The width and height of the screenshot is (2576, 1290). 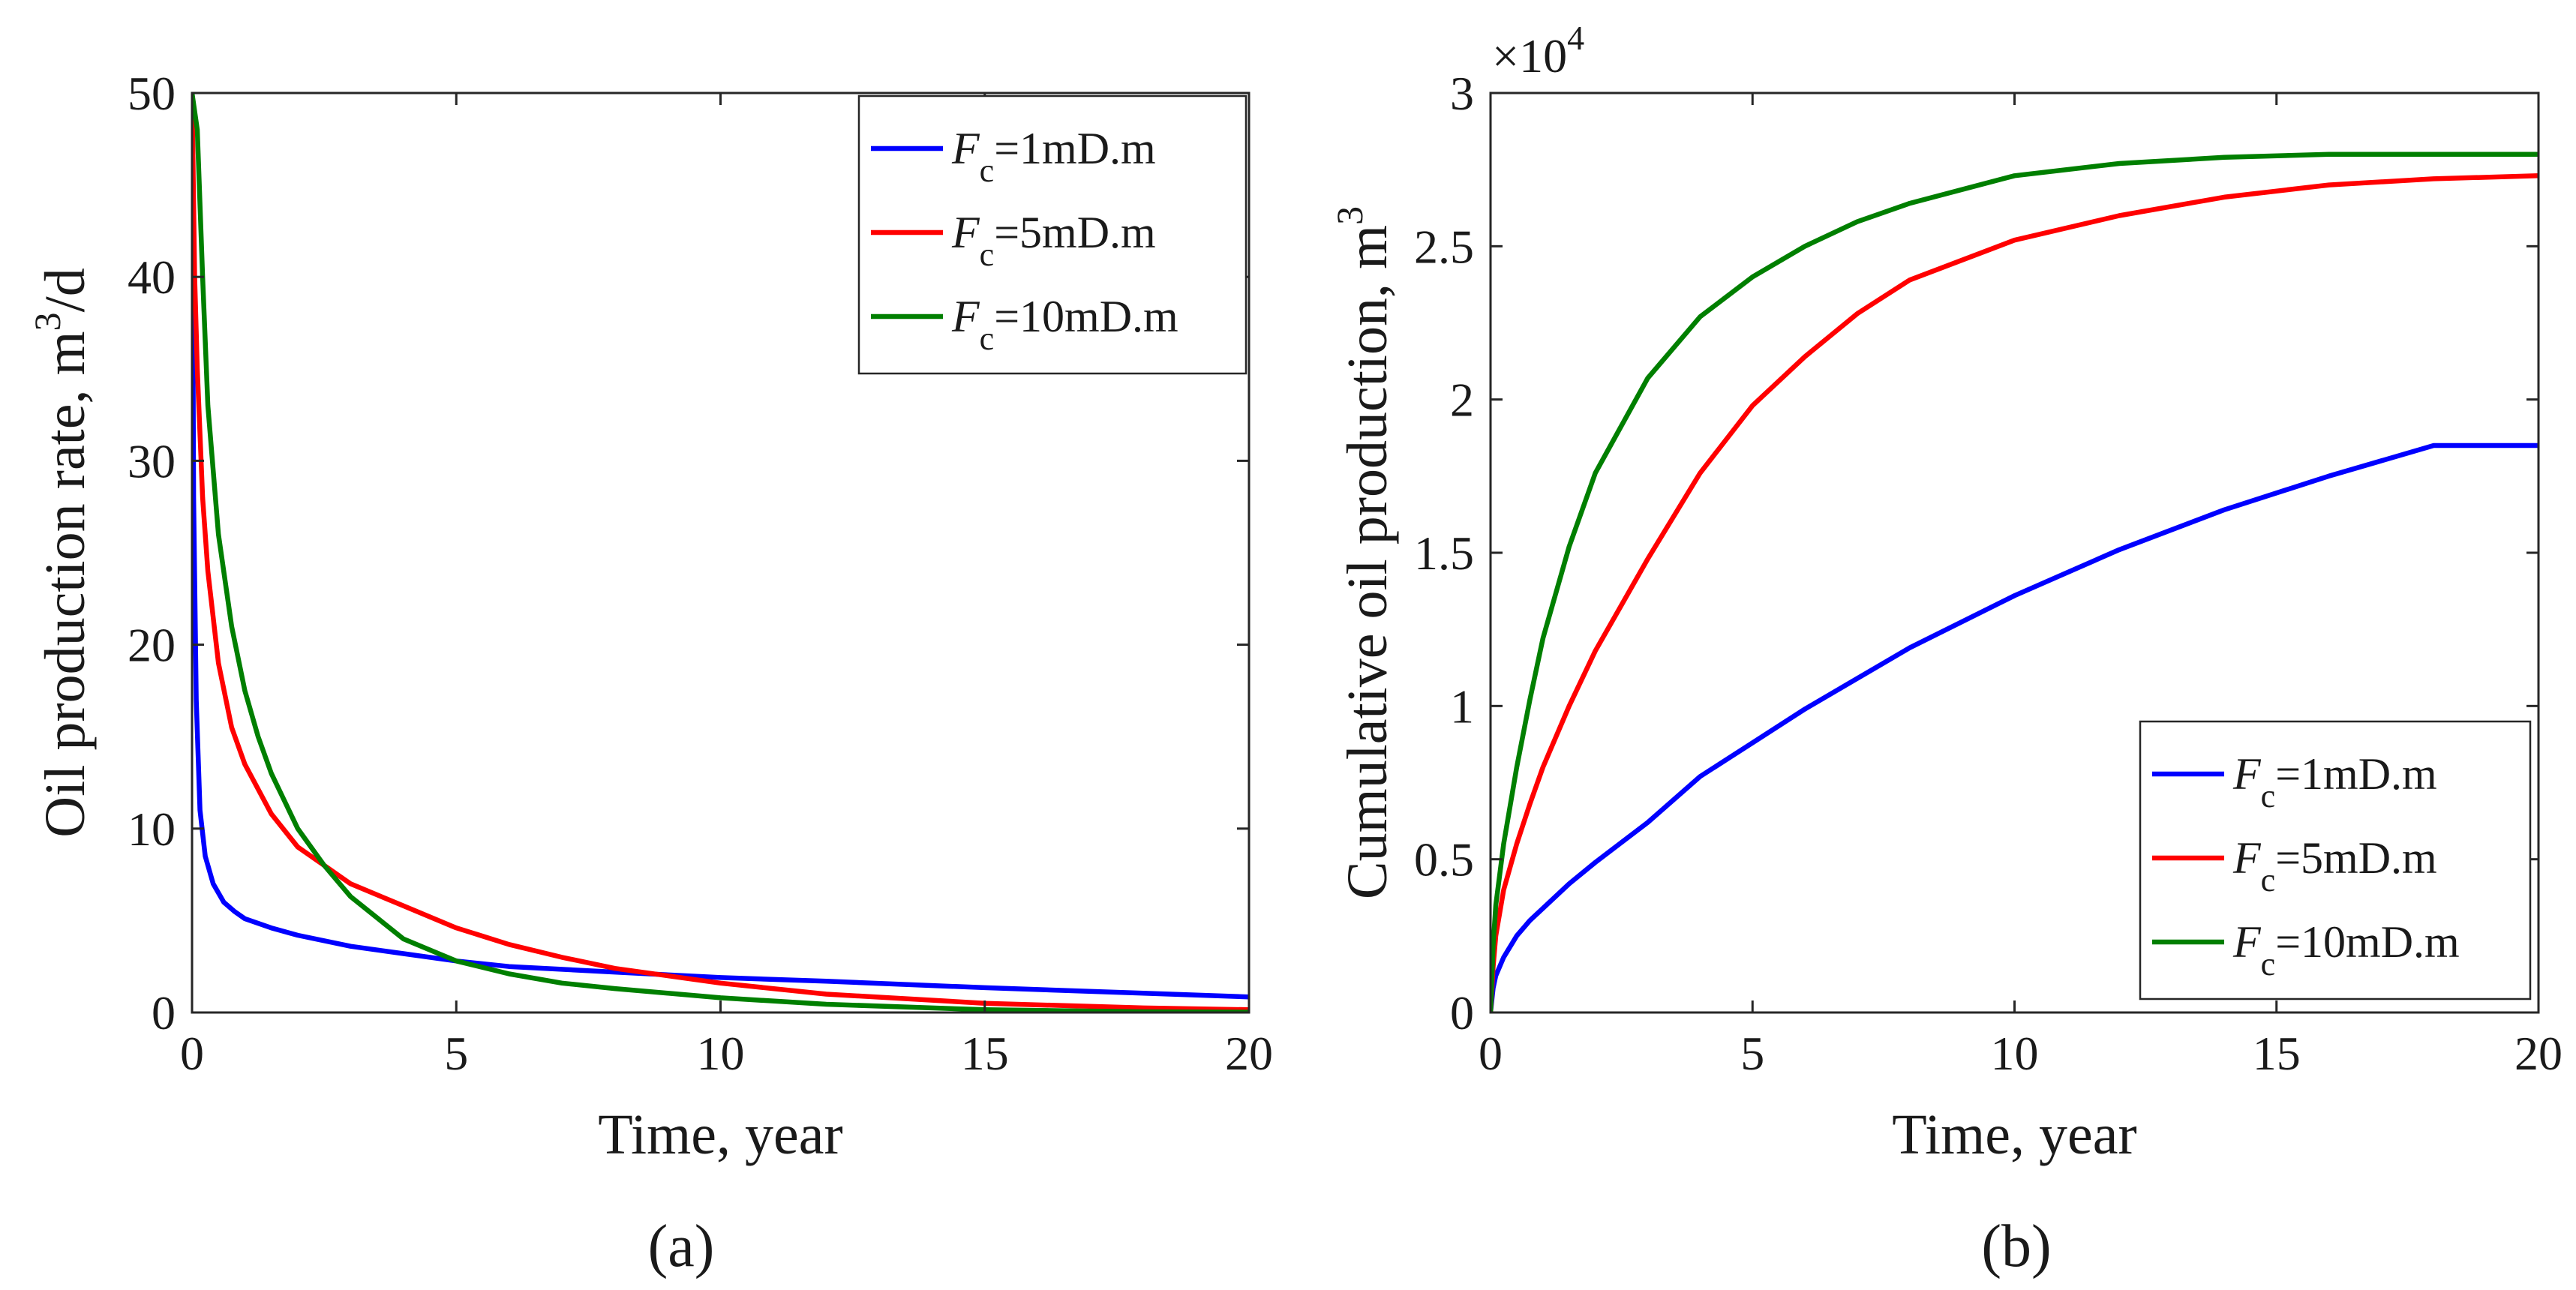 What do you see at coordinates (65, 290) in the screenshot?
I see `y-axis-title-tail: /d` at bounding box center [65, 290].